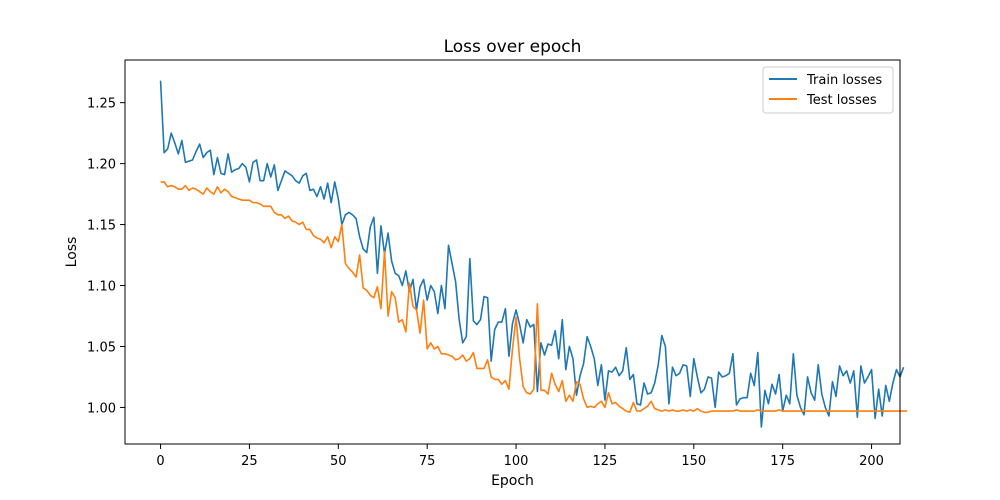 The image size is (1000, 500). Describe the element at coordinates (516, 461) in the screenshot. I see `x-tick-label: 100` at that location.